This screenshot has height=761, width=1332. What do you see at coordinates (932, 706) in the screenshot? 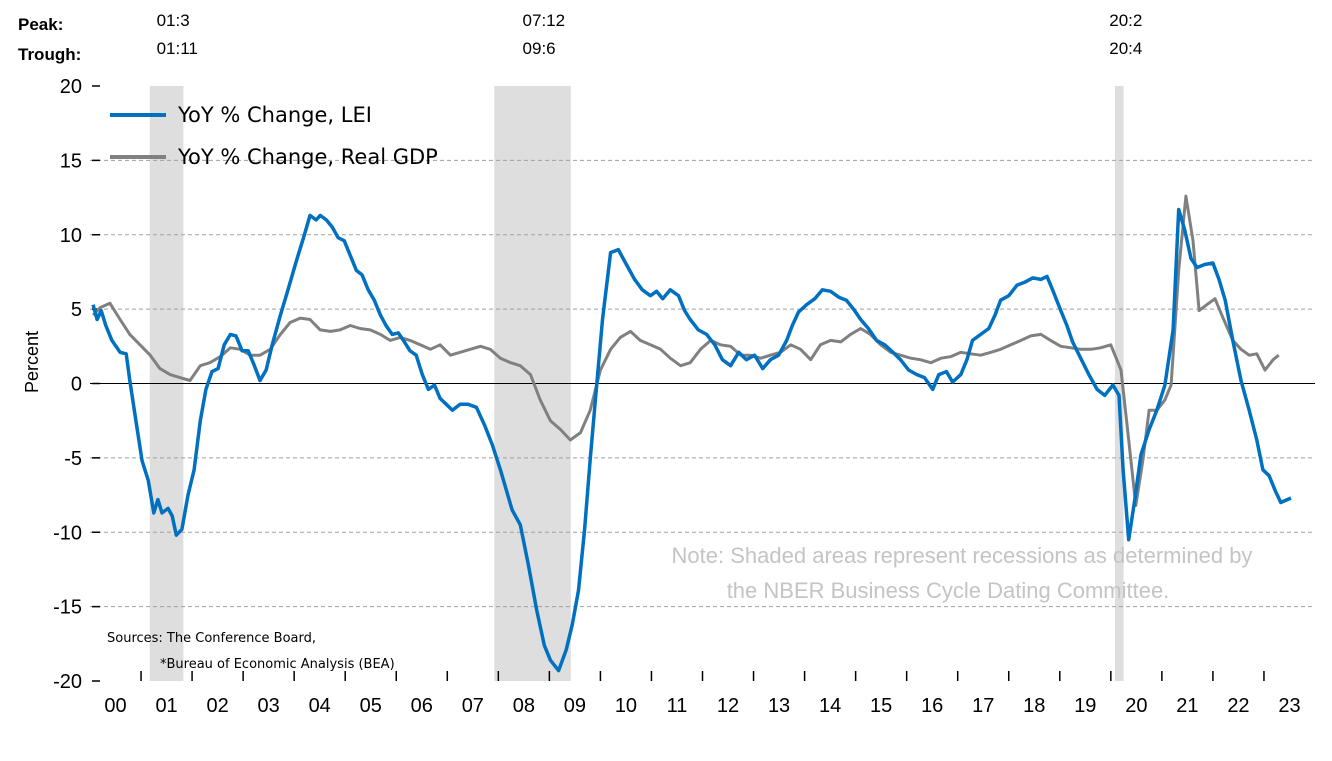
I see `x-tick-label: 16` at bounding box center [932, 706].